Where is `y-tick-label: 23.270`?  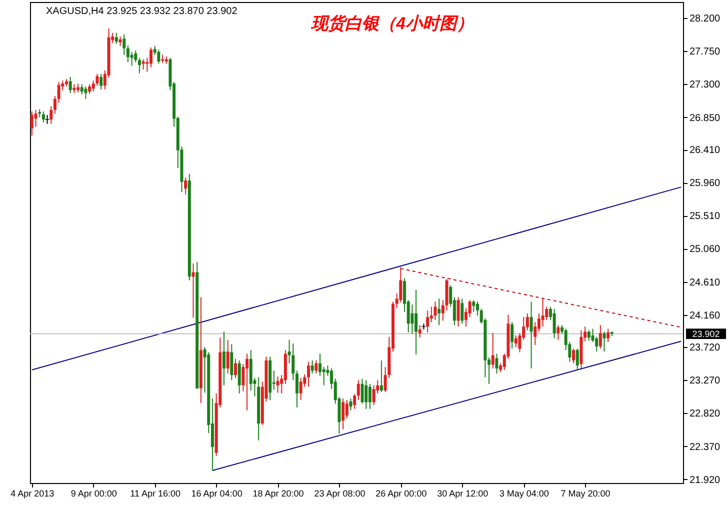 y-tick-label: 23.270 is located at coordinates (705, 381).